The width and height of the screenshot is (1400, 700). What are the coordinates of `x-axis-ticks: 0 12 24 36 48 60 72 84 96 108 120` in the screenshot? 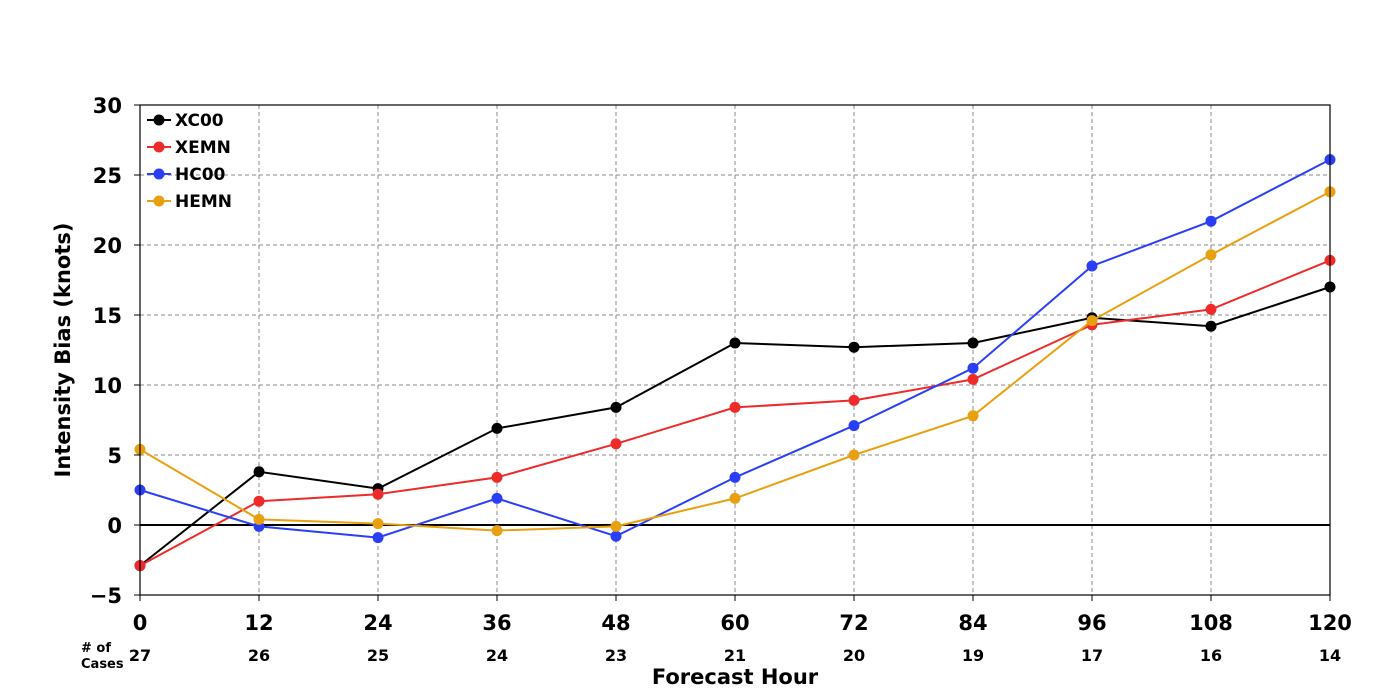 It's located at (742, 615).